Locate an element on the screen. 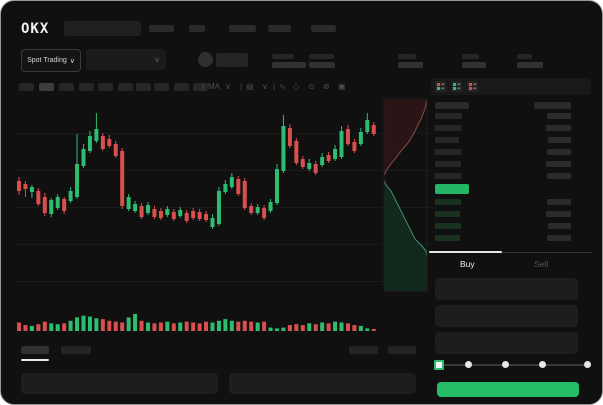 The width and height of the screenshot is (603, 405). active-tab-underline is located at coordinates (35, 360).